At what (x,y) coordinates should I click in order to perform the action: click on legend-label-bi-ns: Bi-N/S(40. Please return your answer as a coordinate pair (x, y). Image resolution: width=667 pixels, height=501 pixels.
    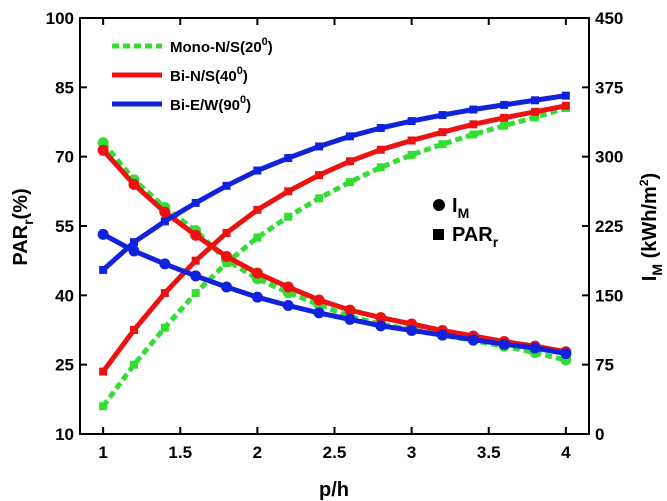
    Looking at the image, I should click on (203, 76).